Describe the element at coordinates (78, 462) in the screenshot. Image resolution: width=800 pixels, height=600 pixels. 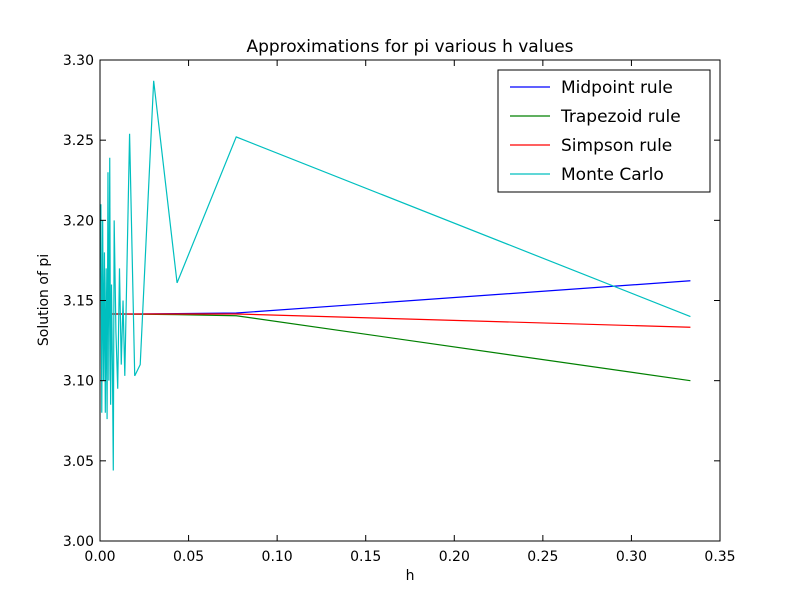
I see `y-tick-label: 3.05` at that location.